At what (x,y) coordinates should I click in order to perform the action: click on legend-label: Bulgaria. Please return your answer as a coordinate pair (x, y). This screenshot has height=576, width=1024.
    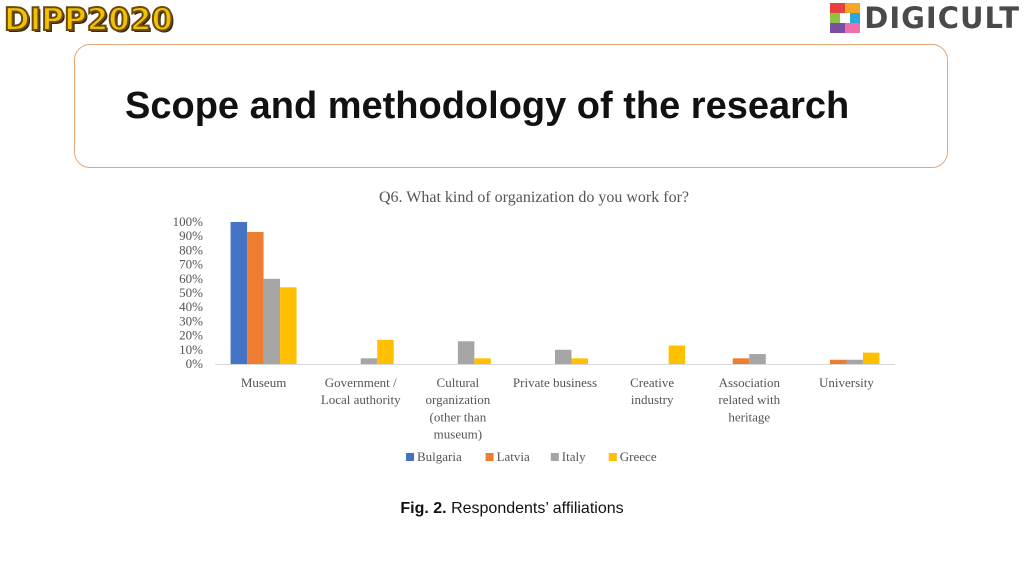
    Looking at the image, I should click on (439, 456).